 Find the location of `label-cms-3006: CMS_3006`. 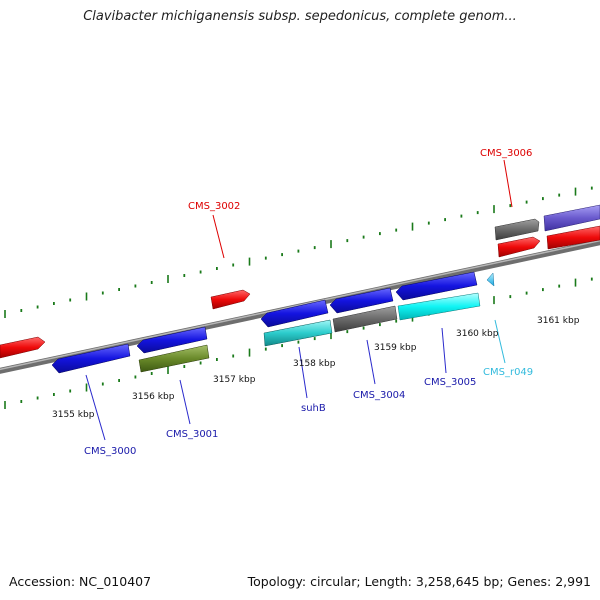

label-cms-3006: CMS_3006 is located at coordinates (506, 153).